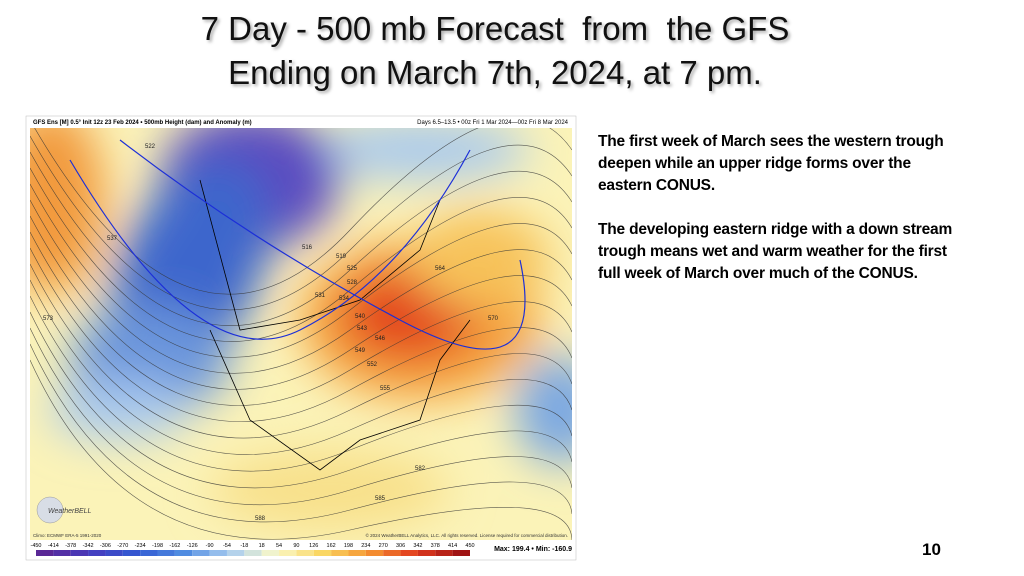 Image resolution: width=1024 pixels, height=576 pixels. Describe the element at coordinates (495, 72) in the screenshot. I see `title-line: Ending on March 7th, 2024, at 7 pm.` at that location.